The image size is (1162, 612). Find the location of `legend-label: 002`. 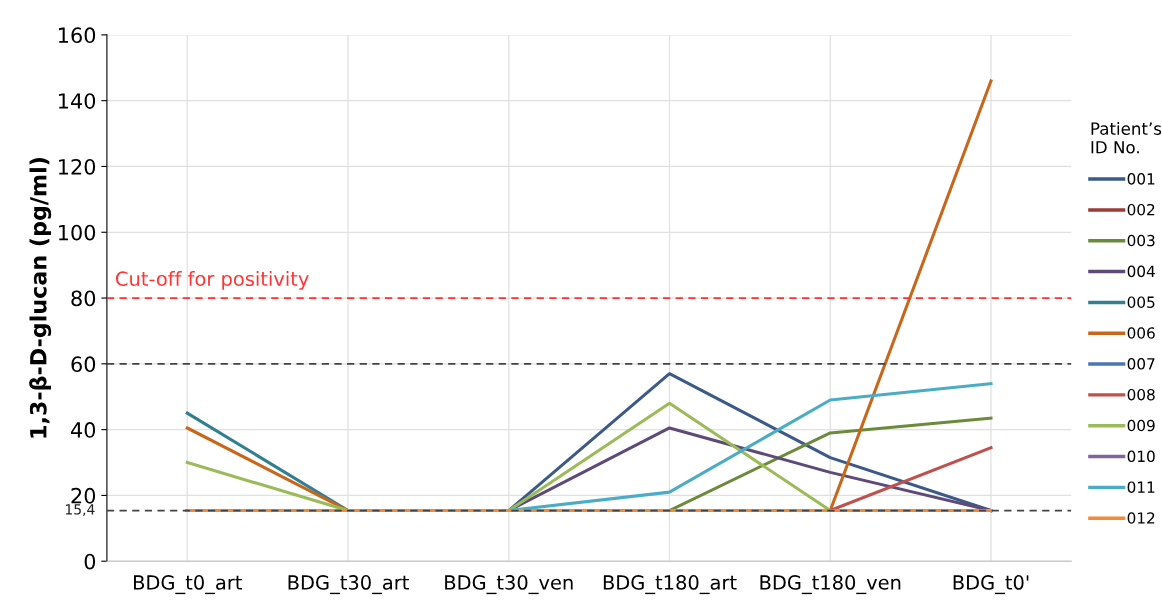

legend-label: 002 is located at coordinates (1141, 209).